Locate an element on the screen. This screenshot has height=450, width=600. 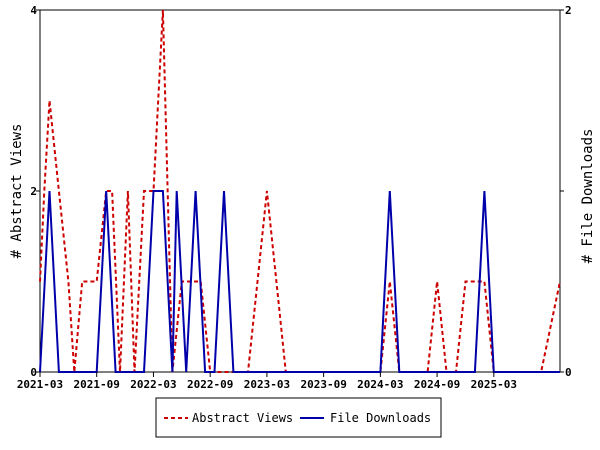
y-left-tick-label: 4 is located at coordinates (33, 10).